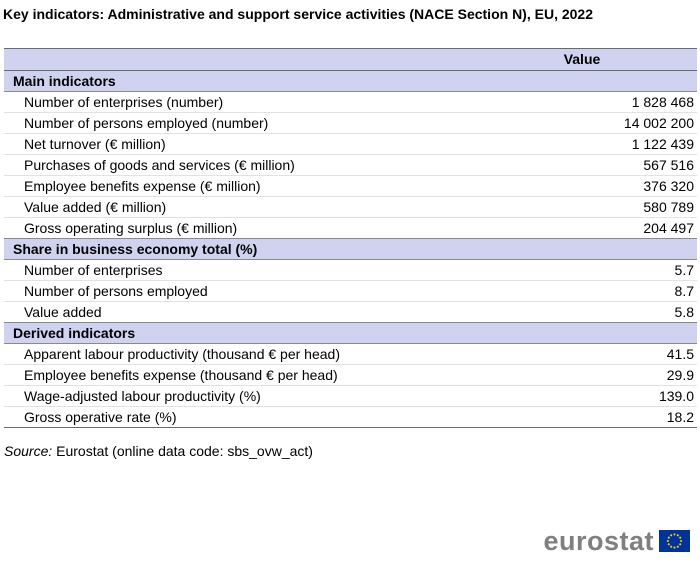  I want to click on row-label: Wage-adjusted labour productivity (%), so click(142, 396).